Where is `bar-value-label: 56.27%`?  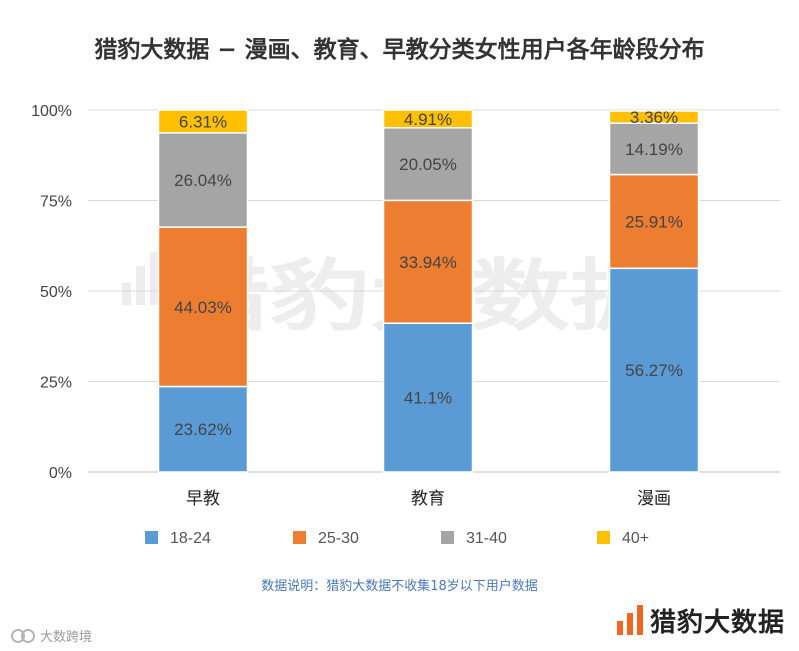
bar-value-label: 56.27% is located at coordinates (654, 370).